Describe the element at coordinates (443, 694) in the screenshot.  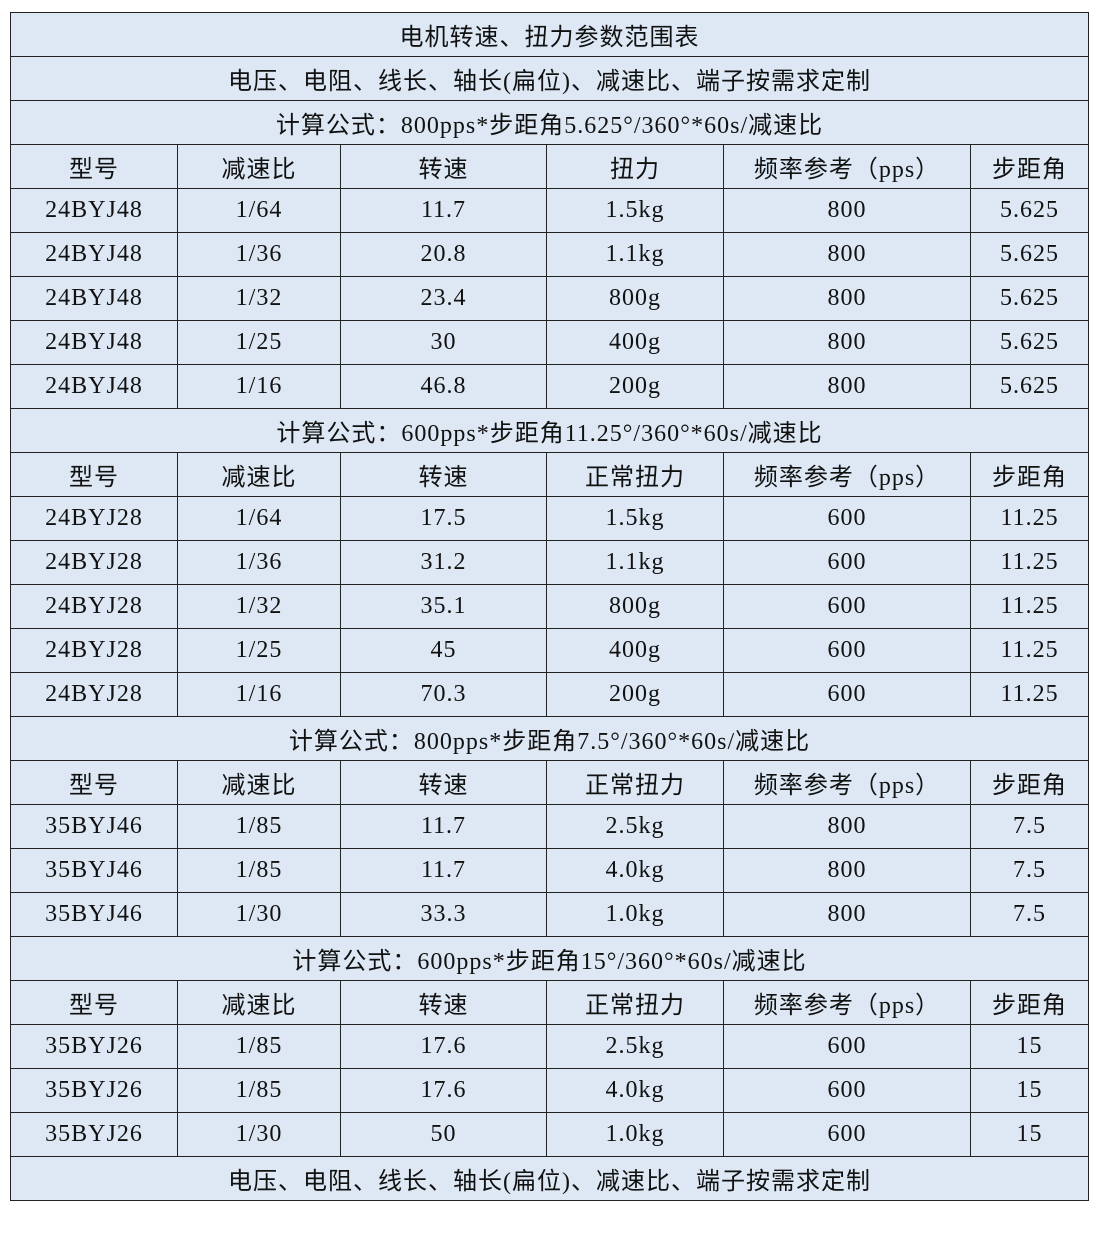
I see `table-cell: 70.3` at that location.